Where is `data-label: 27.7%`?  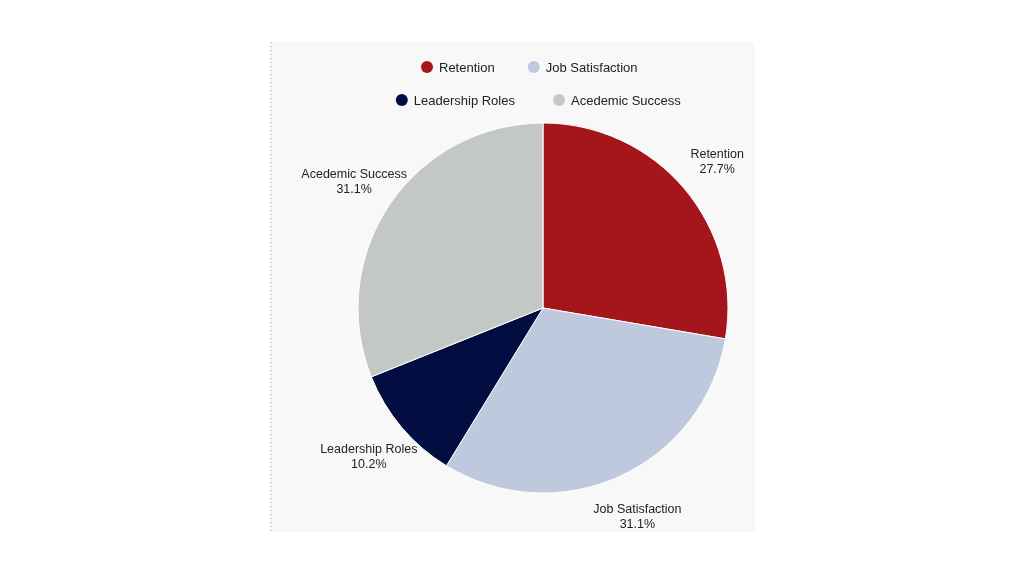 data-label: 27.7% is located at coordinates (717, 169).